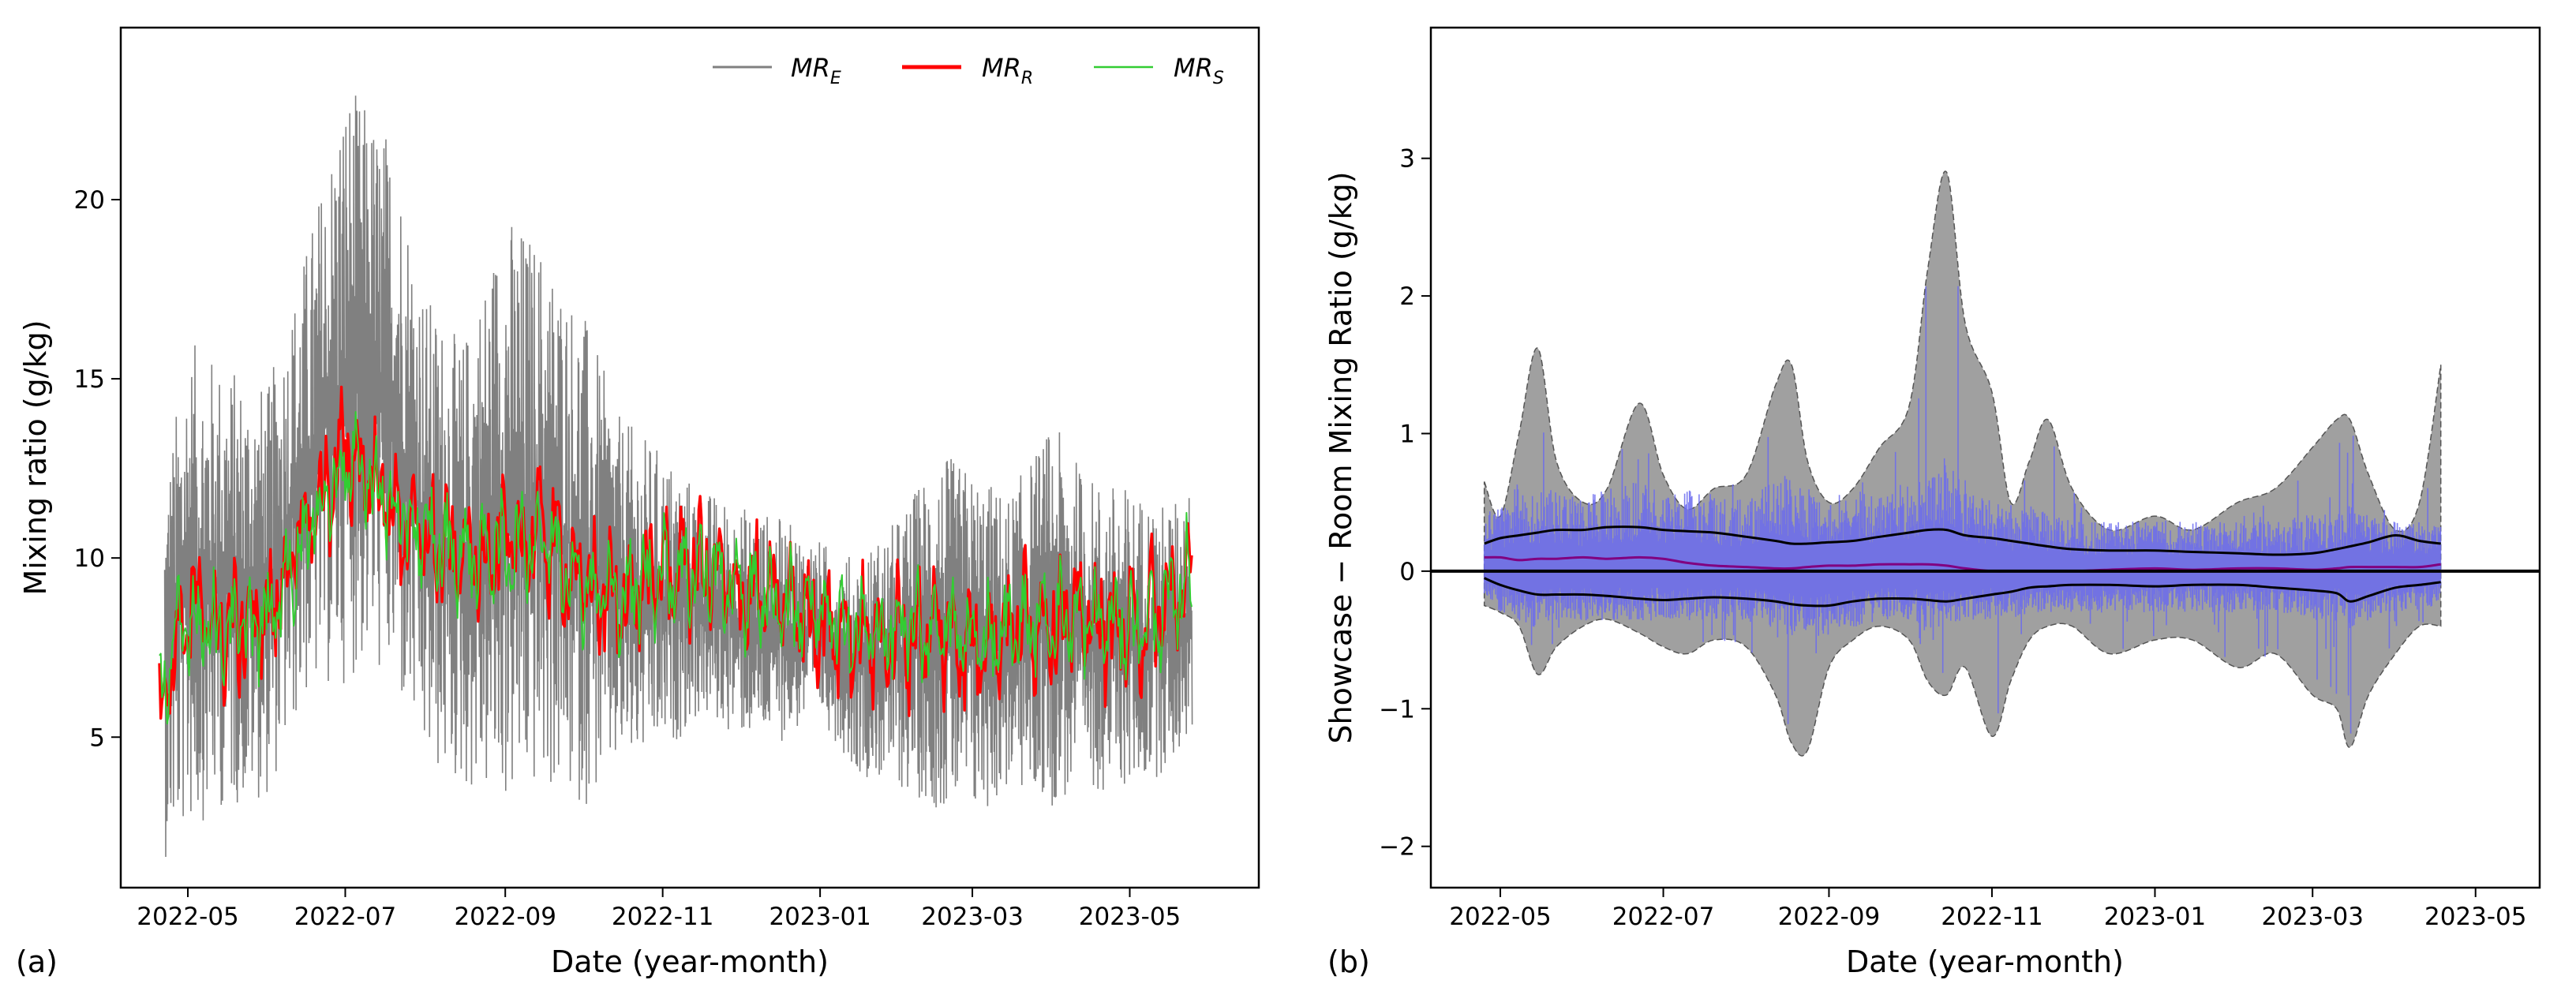 The height and width of the screenshot is (1006, 2576). I want to click on panel-b-y-tick-label: 1, so click(1407, 434).